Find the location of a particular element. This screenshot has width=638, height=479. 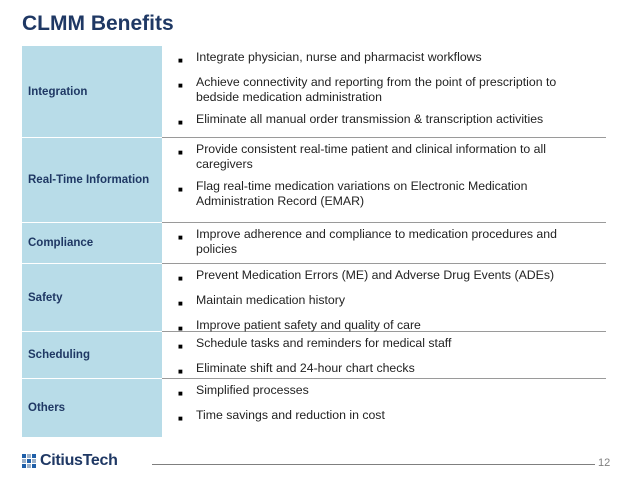

list-item: ■ Maintain medication history is located at coordinates (389, 302).